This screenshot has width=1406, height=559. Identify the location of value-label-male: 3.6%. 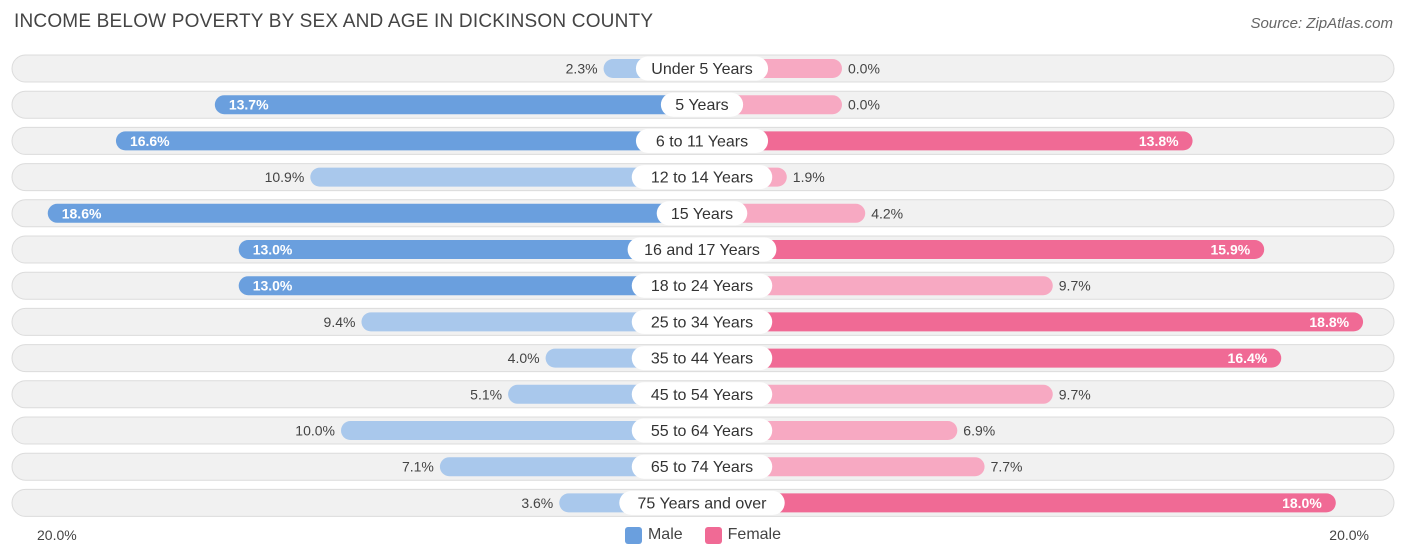
(537, 503).